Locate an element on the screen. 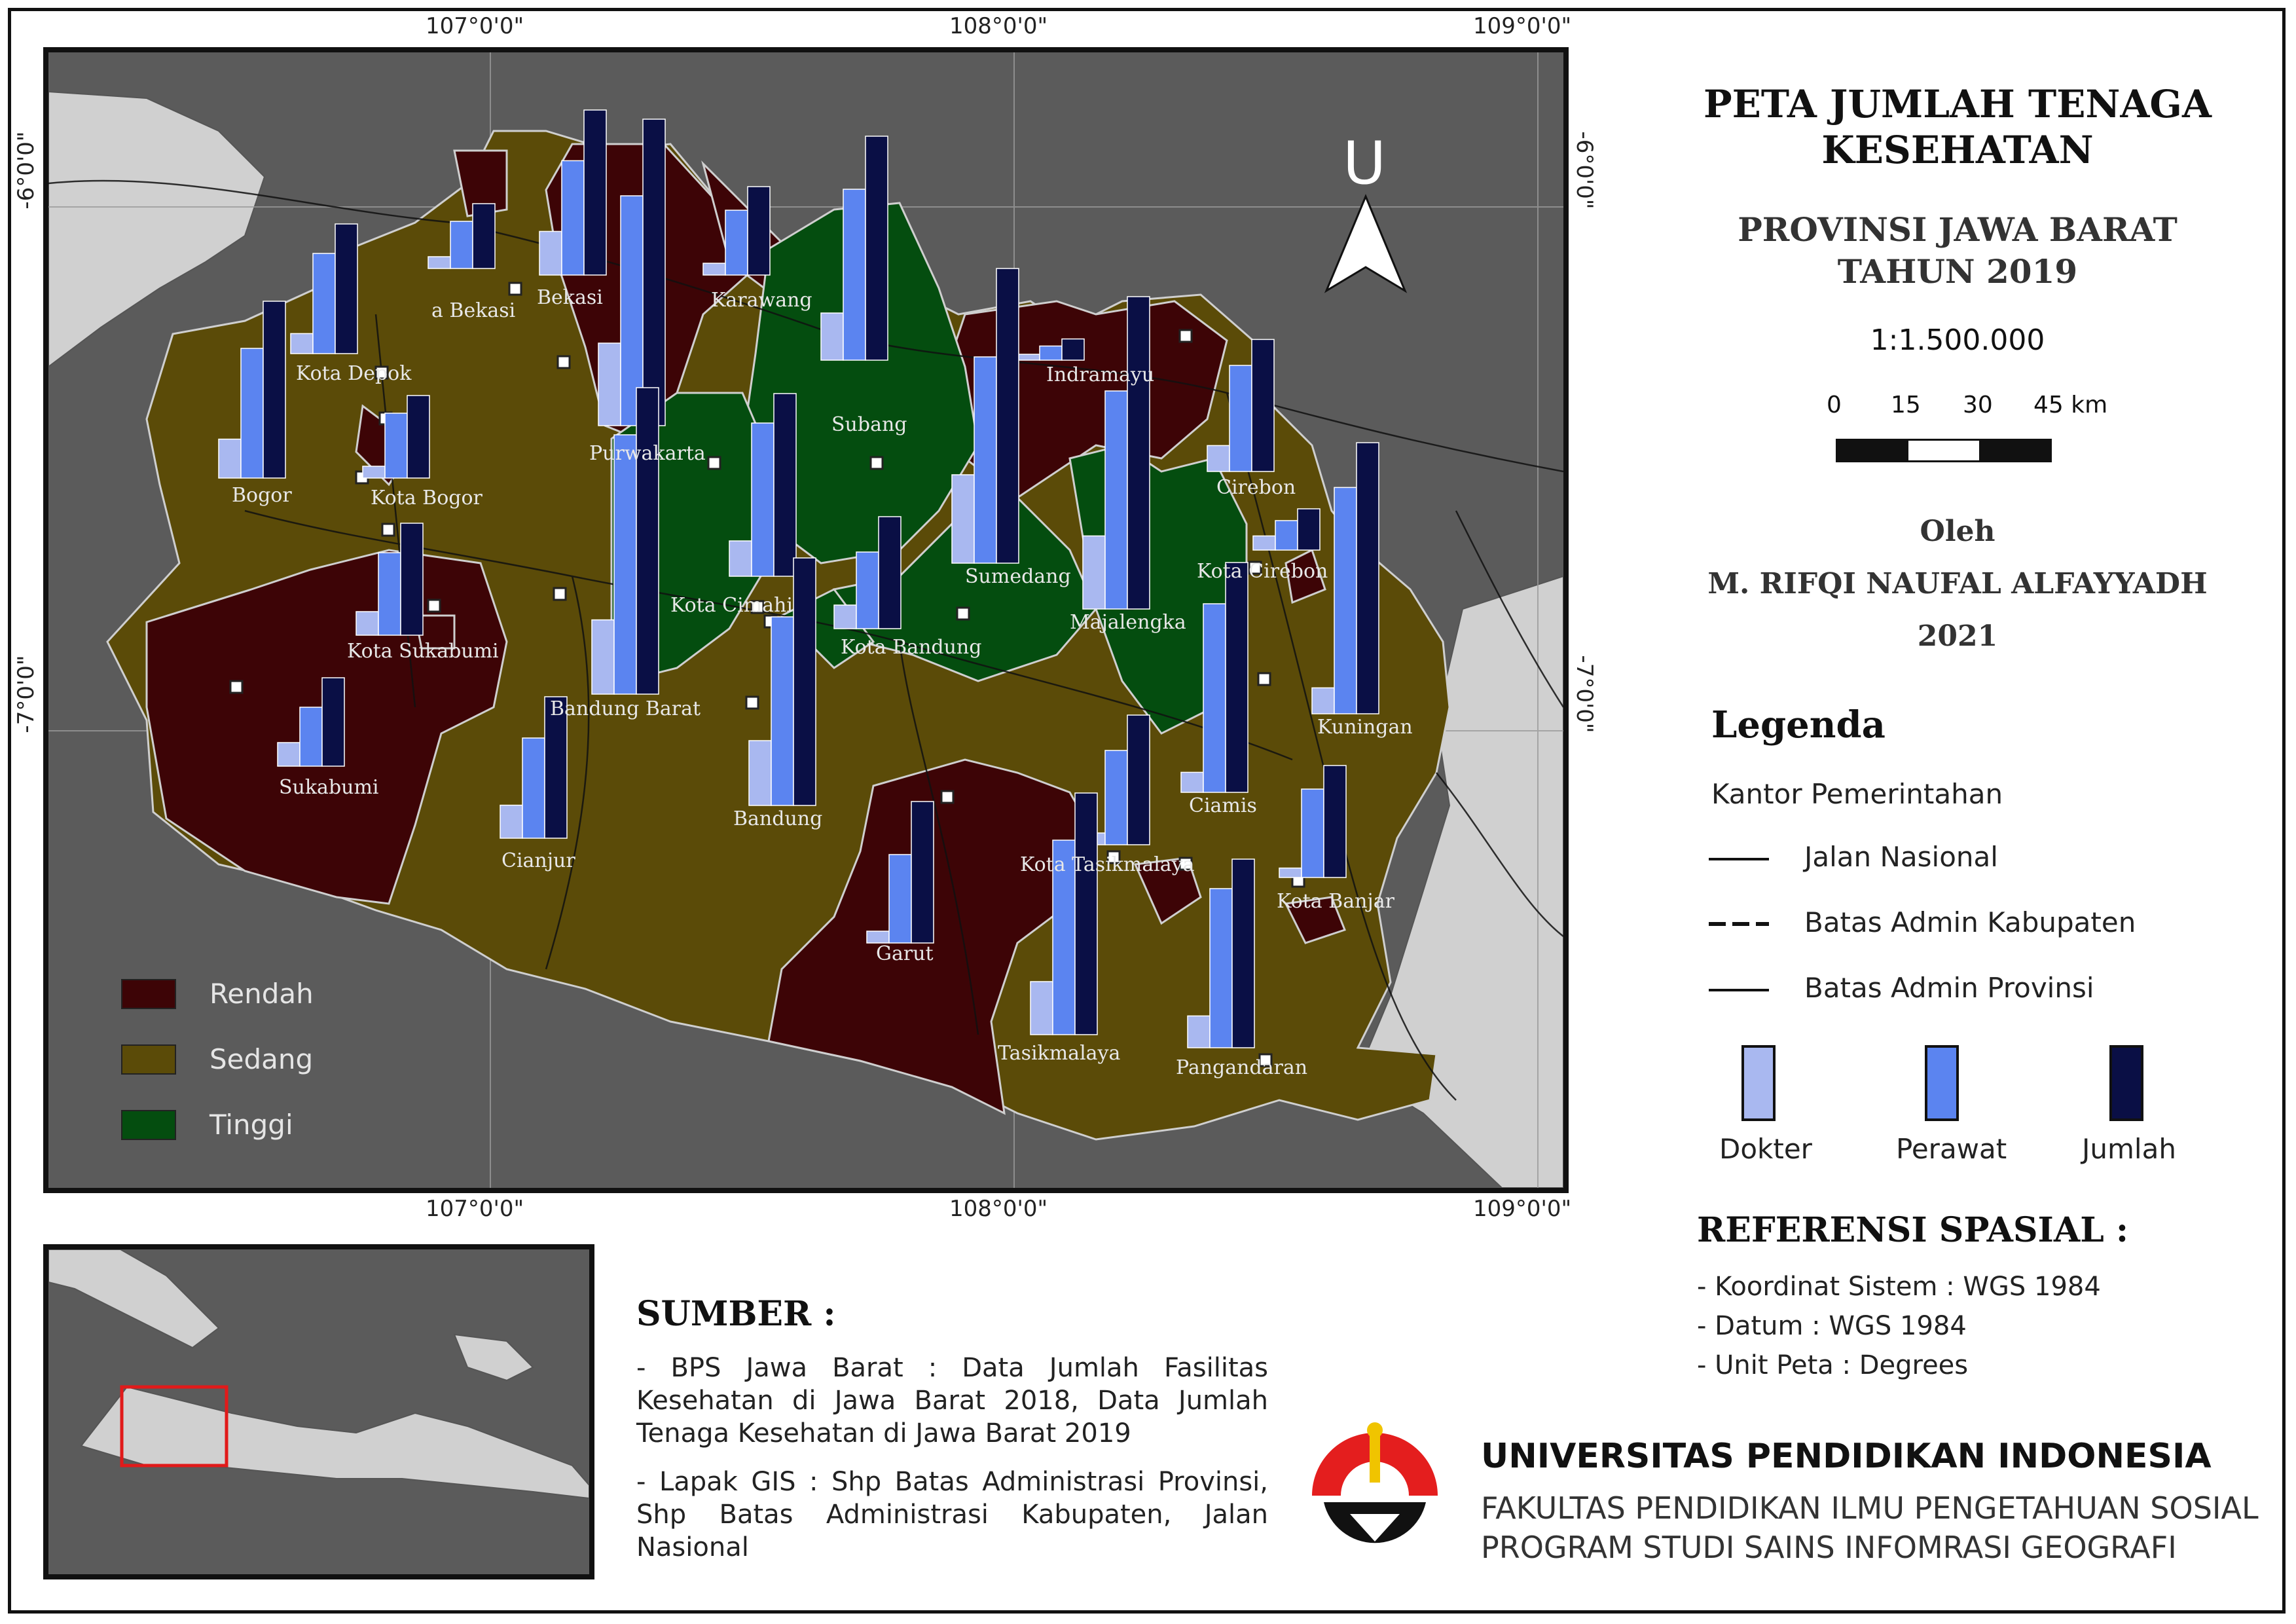  legend-dokter-label: Dokter is located at coordinates (1765, 1149).